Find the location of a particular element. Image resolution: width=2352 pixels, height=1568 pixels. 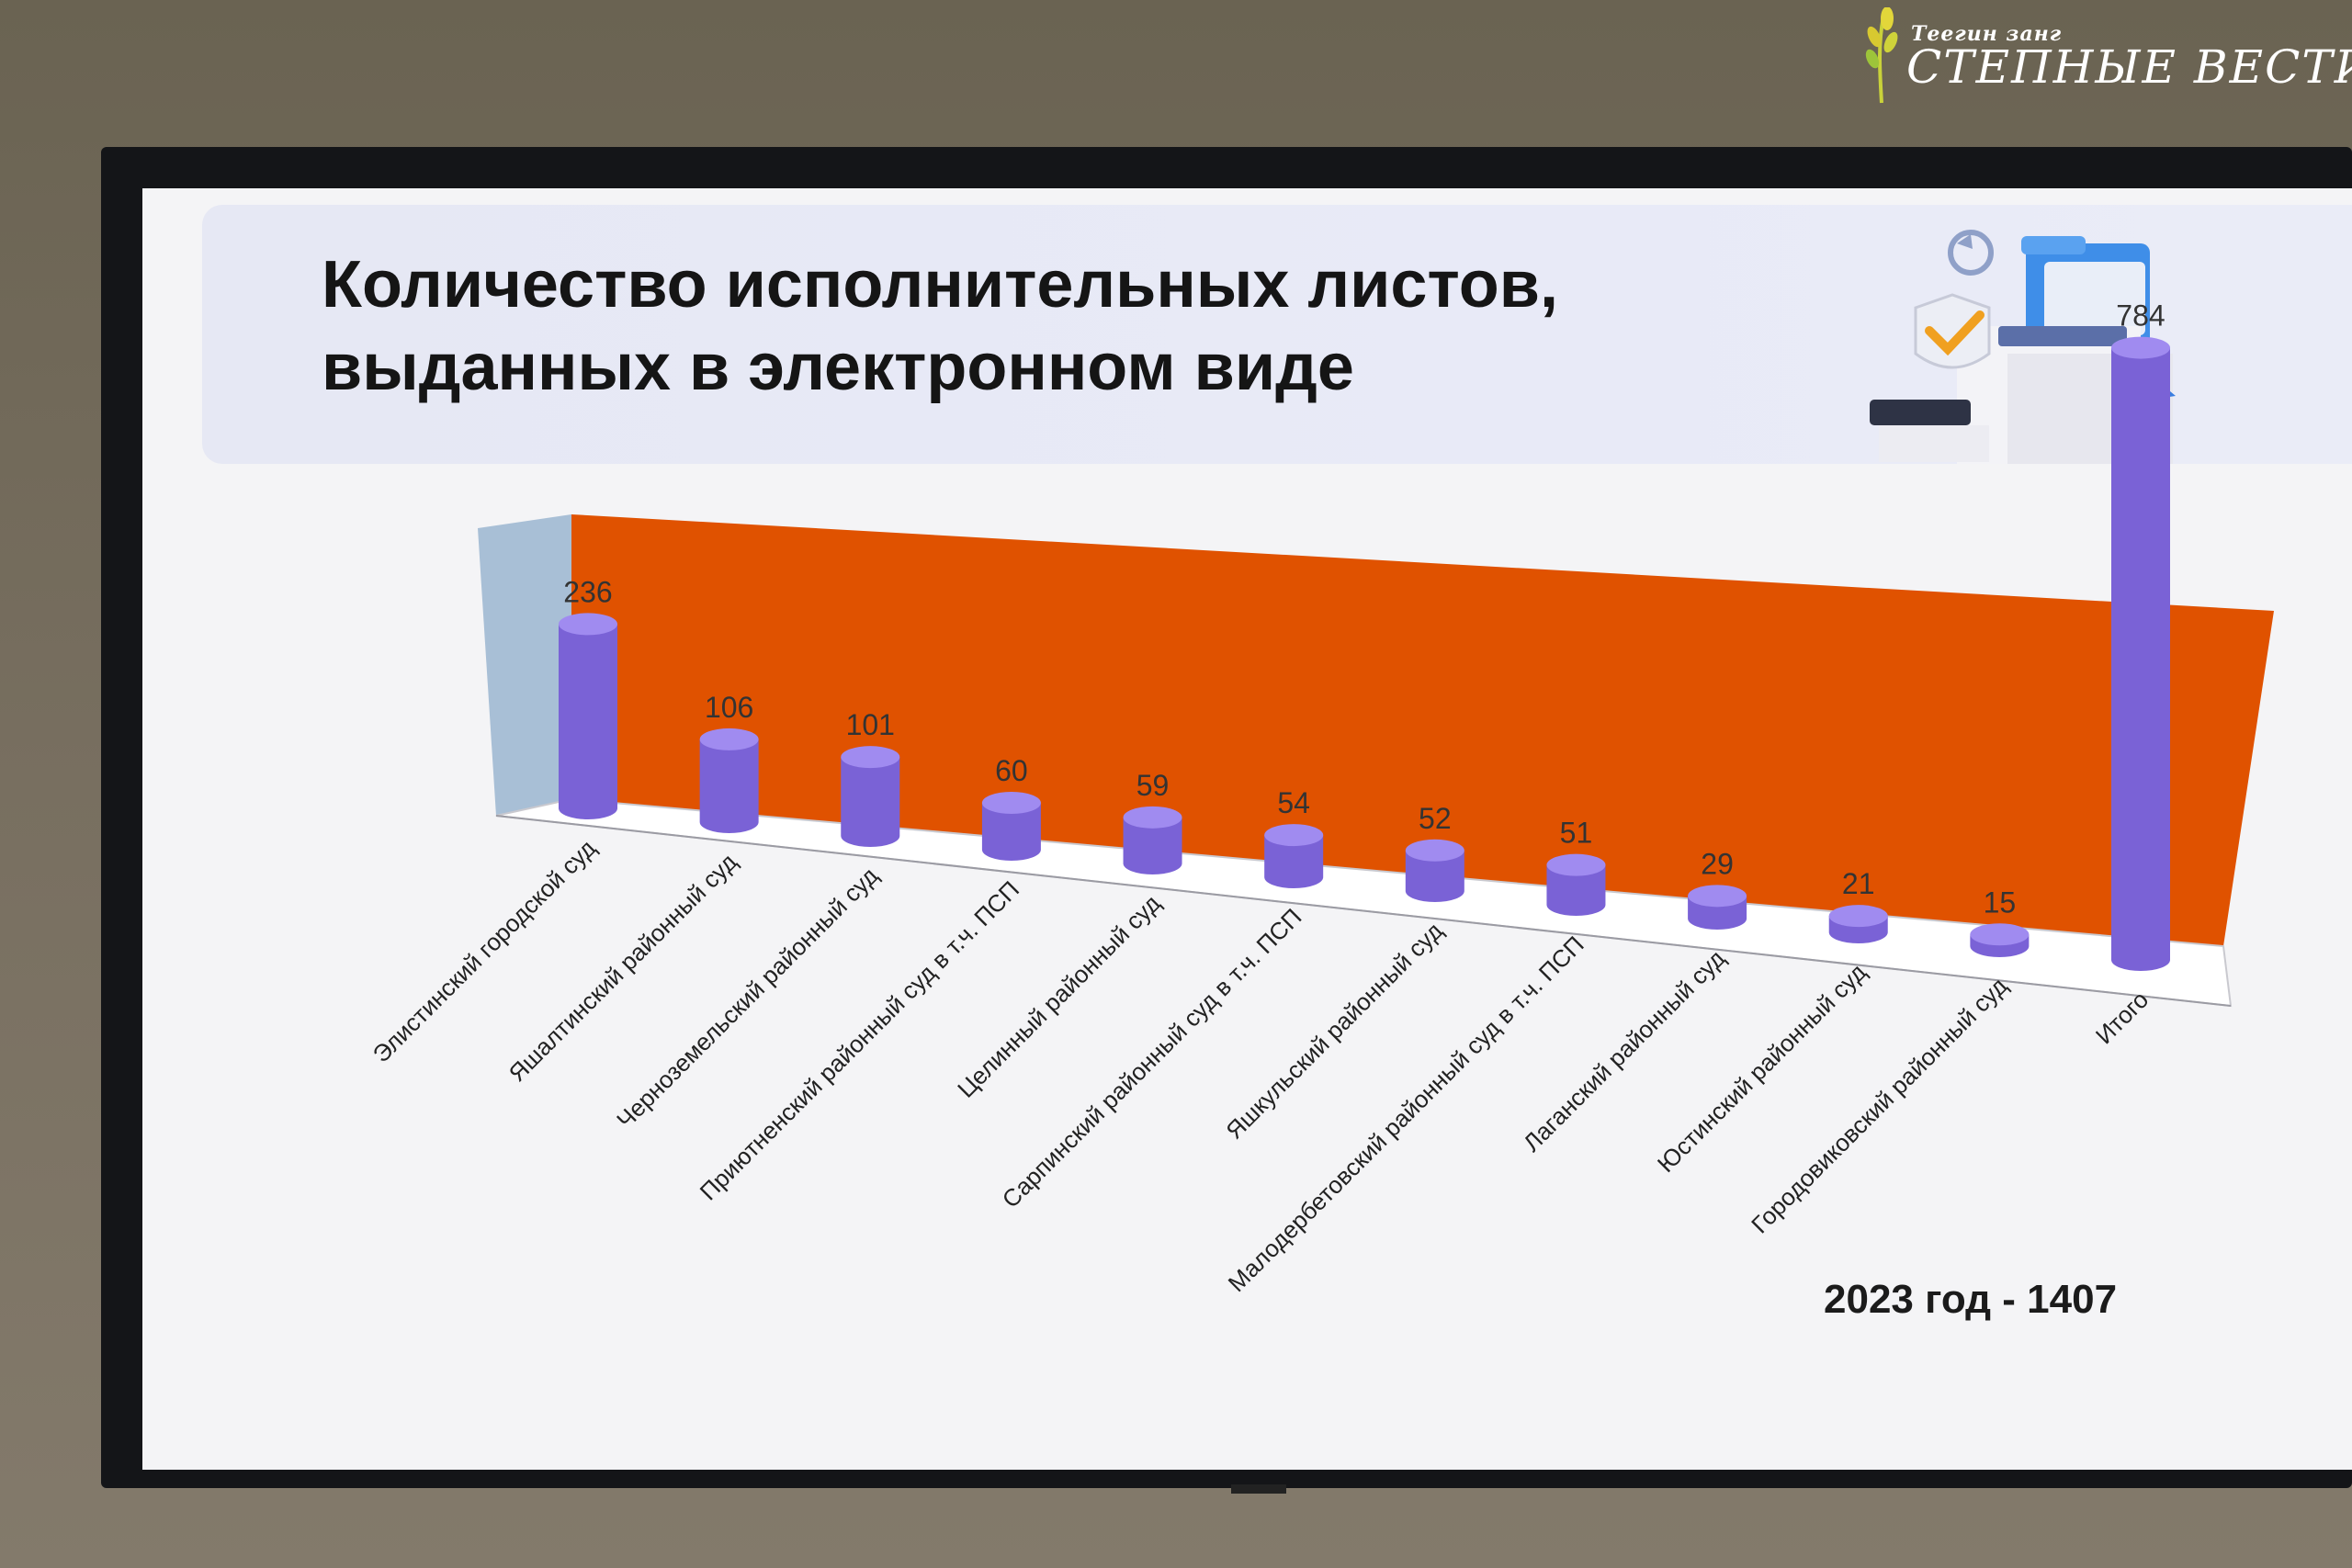

category-label-10: Городовиковский районный суд is located at coordinates (1879, 1105).